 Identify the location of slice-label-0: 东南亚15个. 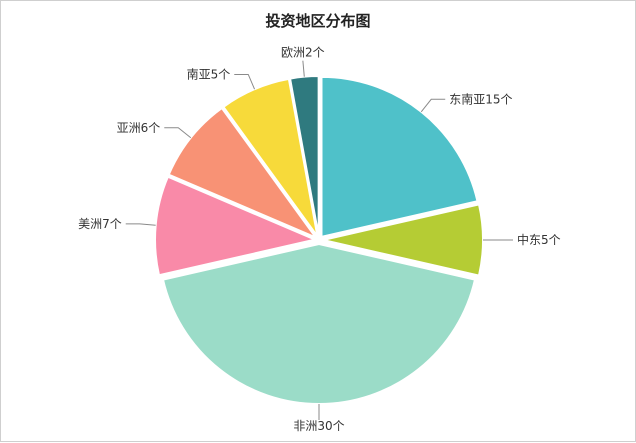
(480, 98).